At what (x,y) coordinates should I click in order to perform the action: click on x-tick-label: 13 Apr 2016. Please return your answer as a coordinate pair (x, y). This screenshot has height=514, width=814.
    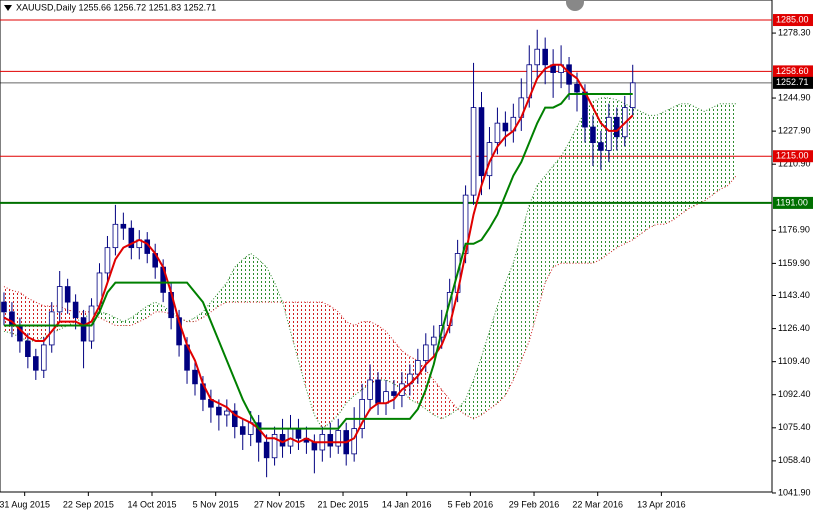
    Looking at the image, I should click on (661, 504).